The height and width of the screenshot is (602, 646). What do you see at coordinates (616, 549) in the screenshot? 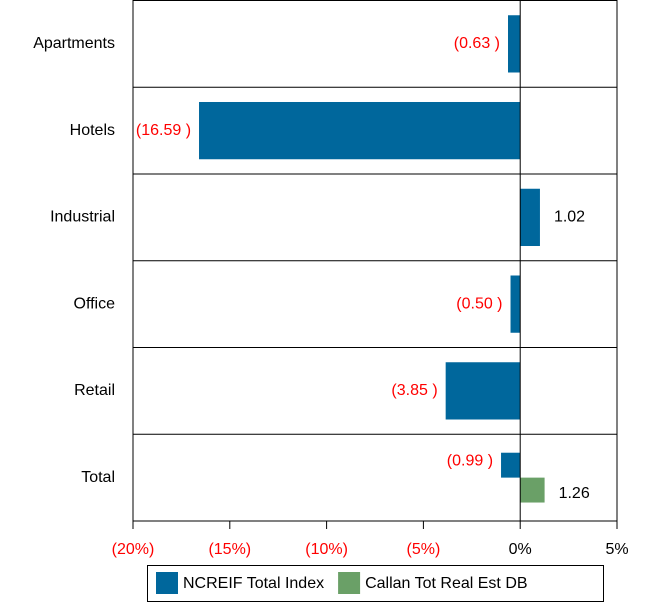
I see `x-tick-label: 5%` at bounding box center [616, 549].